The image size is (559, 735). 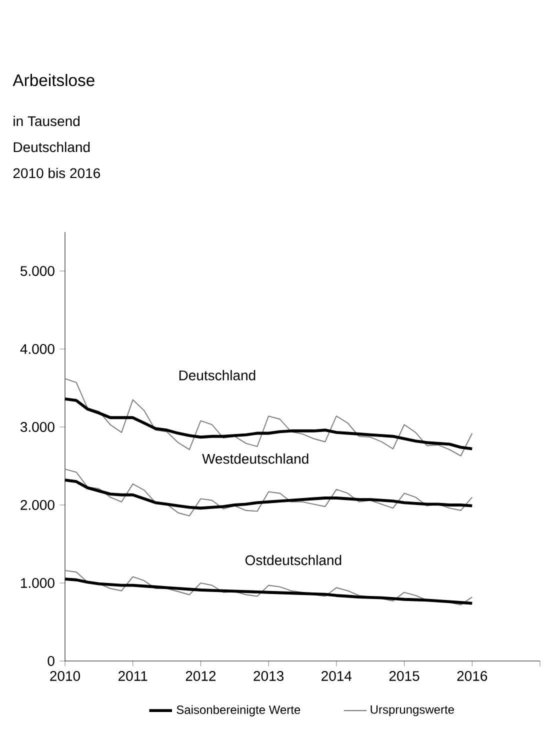 What do you see at coordinates (255, 459) in the screenshot?
I see `annotation: Westdeutschland` at bounding box center [255, 459].